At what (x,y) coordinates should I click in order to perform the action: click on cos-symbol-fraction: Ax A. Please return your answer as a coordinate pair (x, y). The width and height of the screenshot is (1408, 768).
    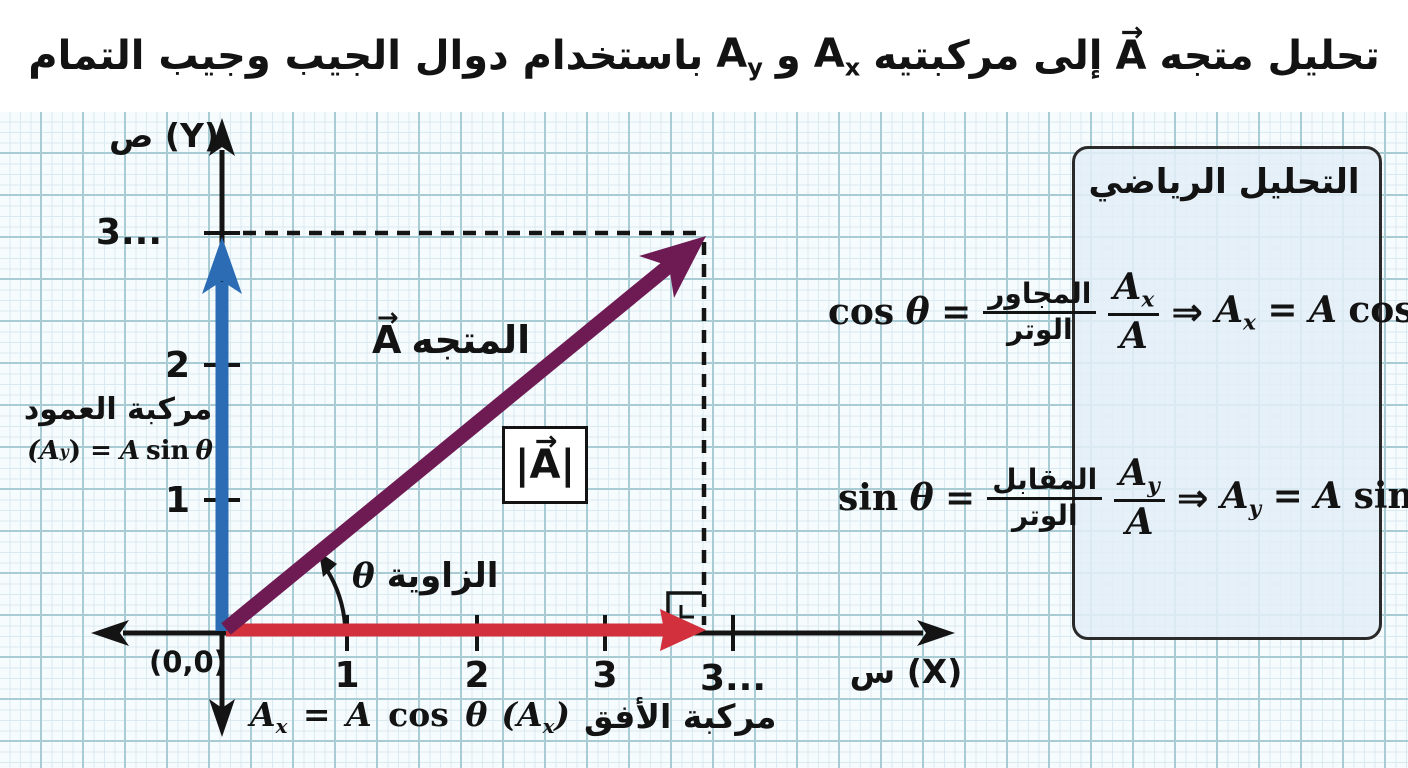
    Looking at the image, I should click on (1134, 312).